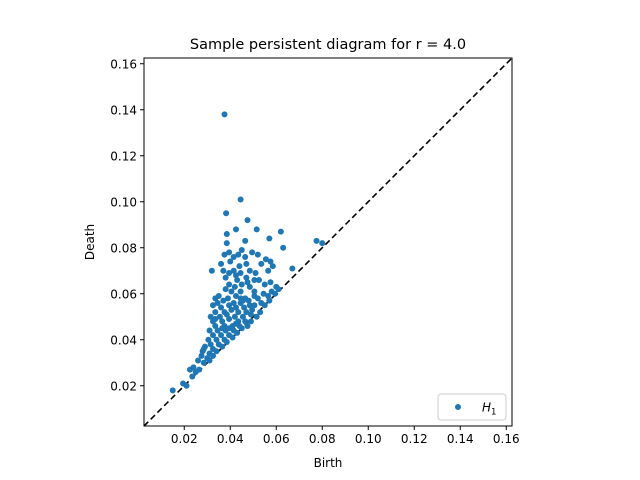 Image resolution: width=640 pixels, height=480 pixels. Describe the element at coordinates (123, 110) in the screenshot. I see `y-tick-label: 0.14` at that location.